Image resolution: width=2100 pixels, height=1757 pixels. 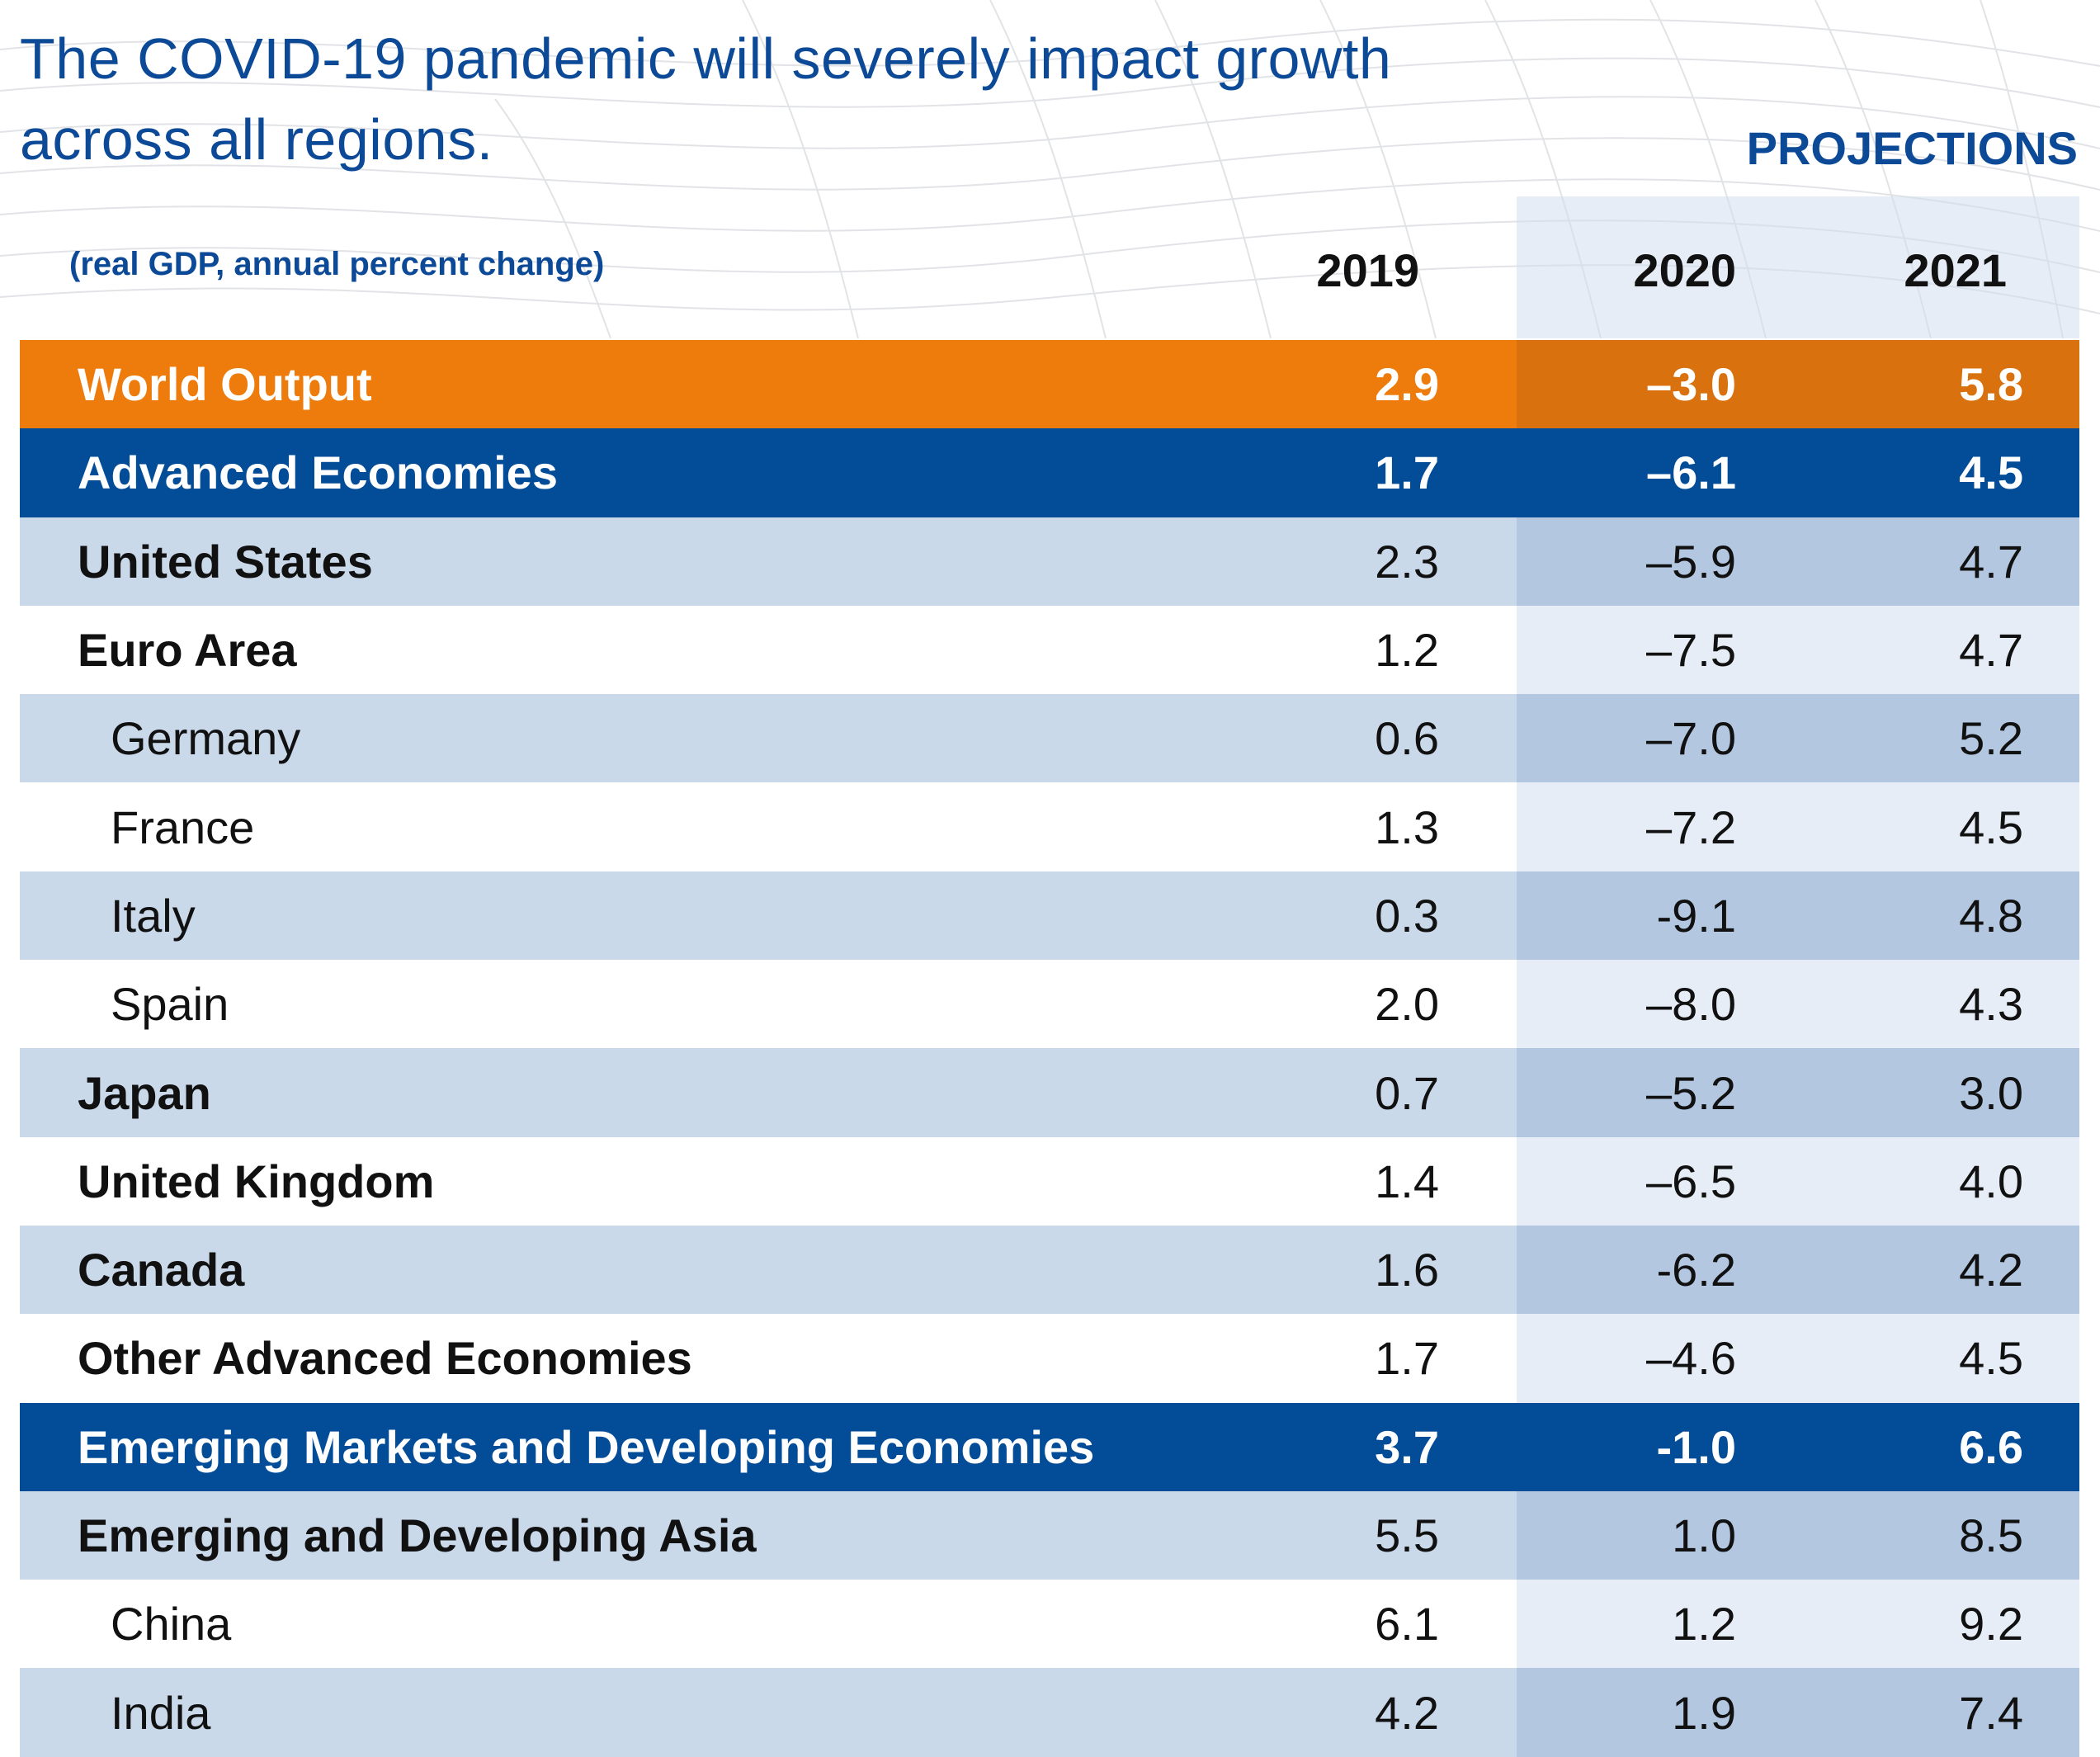 I want to click on value-2021: 5.8, so click(x=1991, y=384).